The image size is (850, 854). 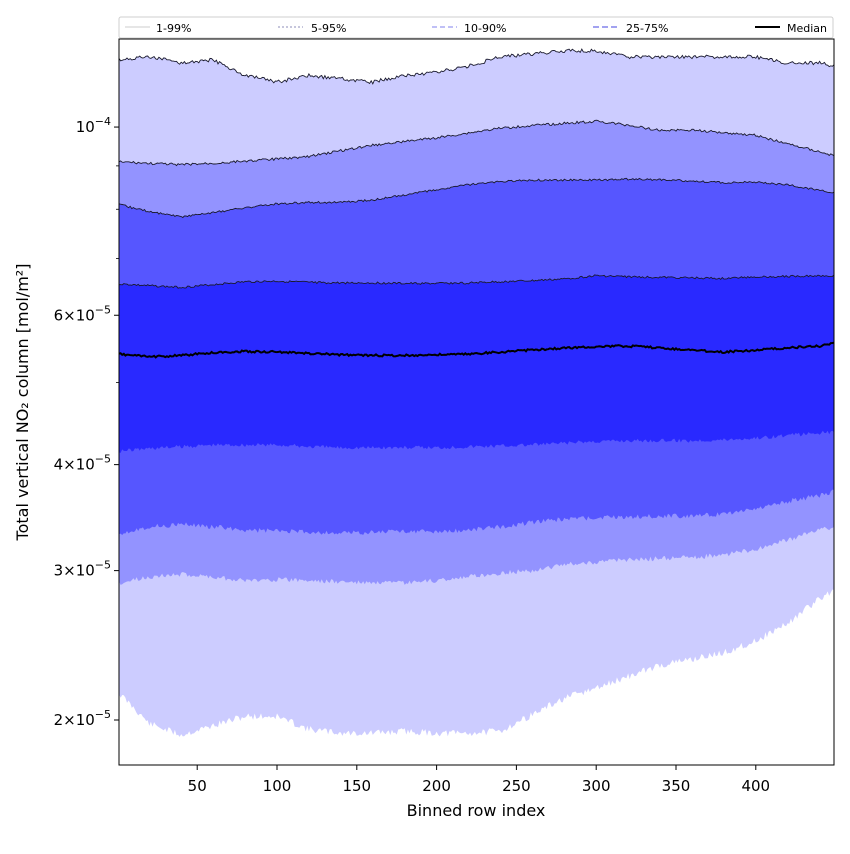 What do you see at coordinates (485, 28) in the screenshot?
I see `legend-label: 10-90%` at bounding box center [485, 28].